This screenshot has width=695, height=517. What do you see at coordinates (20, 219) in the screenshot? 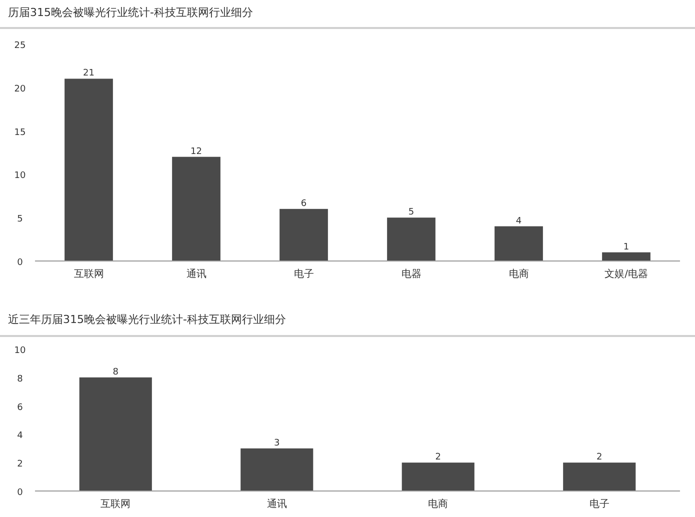
I see `y-tick-label: 5` at bounding box center [20, 219].